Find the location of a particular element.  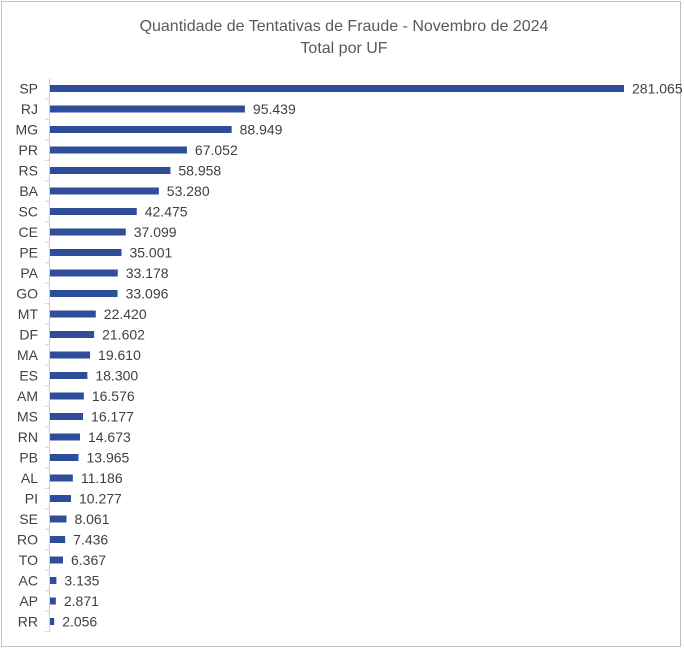

bar-es is located at coordinates (69, 375).